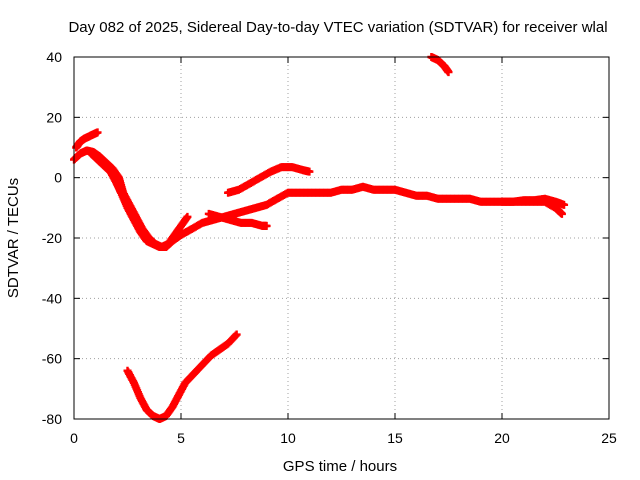 This screenshot has height=480, width=640. Describe the element at coordinates (340, 466) in the screenshot. I see `x-axis-title: GPS time / hours` at that location.